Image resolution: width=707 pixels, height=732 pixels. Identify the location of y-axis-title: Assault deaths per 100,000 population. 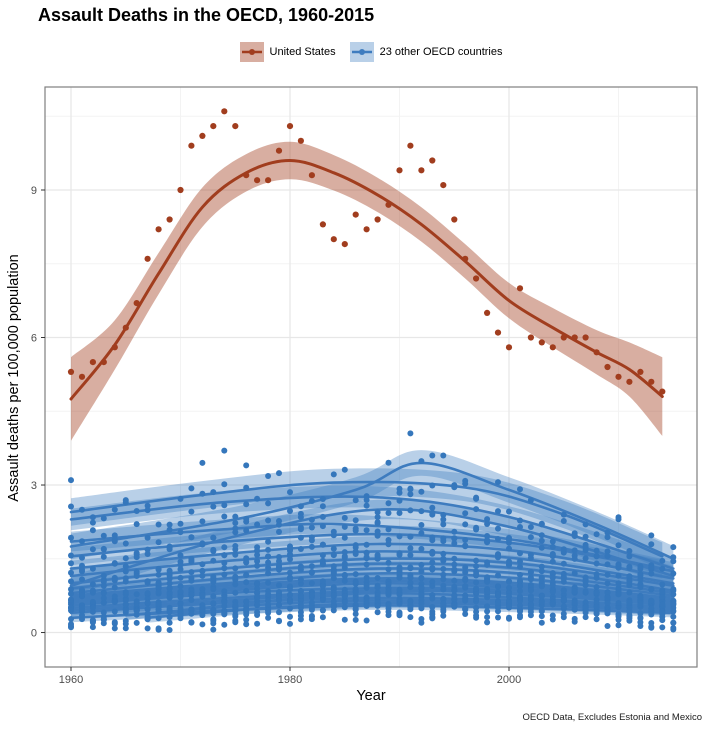
(14, 378).